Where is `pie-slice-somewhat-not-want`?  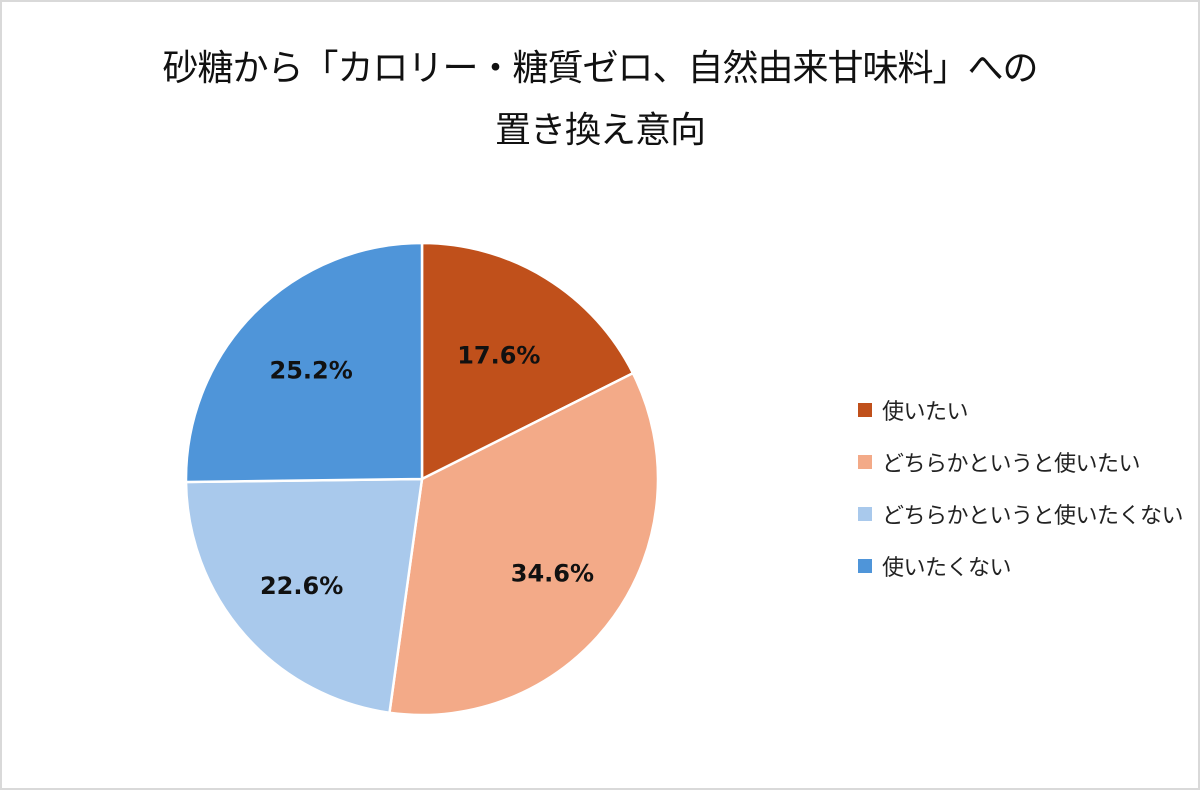 pie-slice-somewhat-not-want is located at coordinates (304, 596).